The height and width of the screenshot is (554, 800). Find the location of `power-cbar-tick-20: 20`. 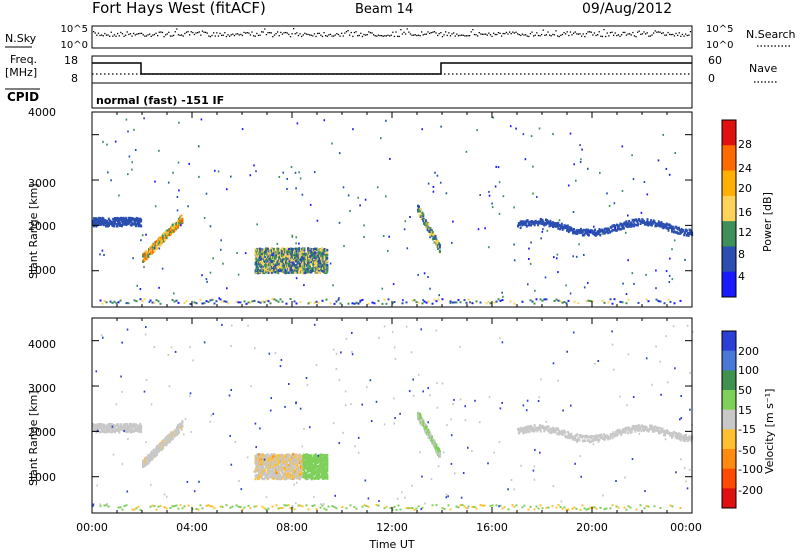

power-cbar-tick-20: 20 is located at coordinates (745, 188).